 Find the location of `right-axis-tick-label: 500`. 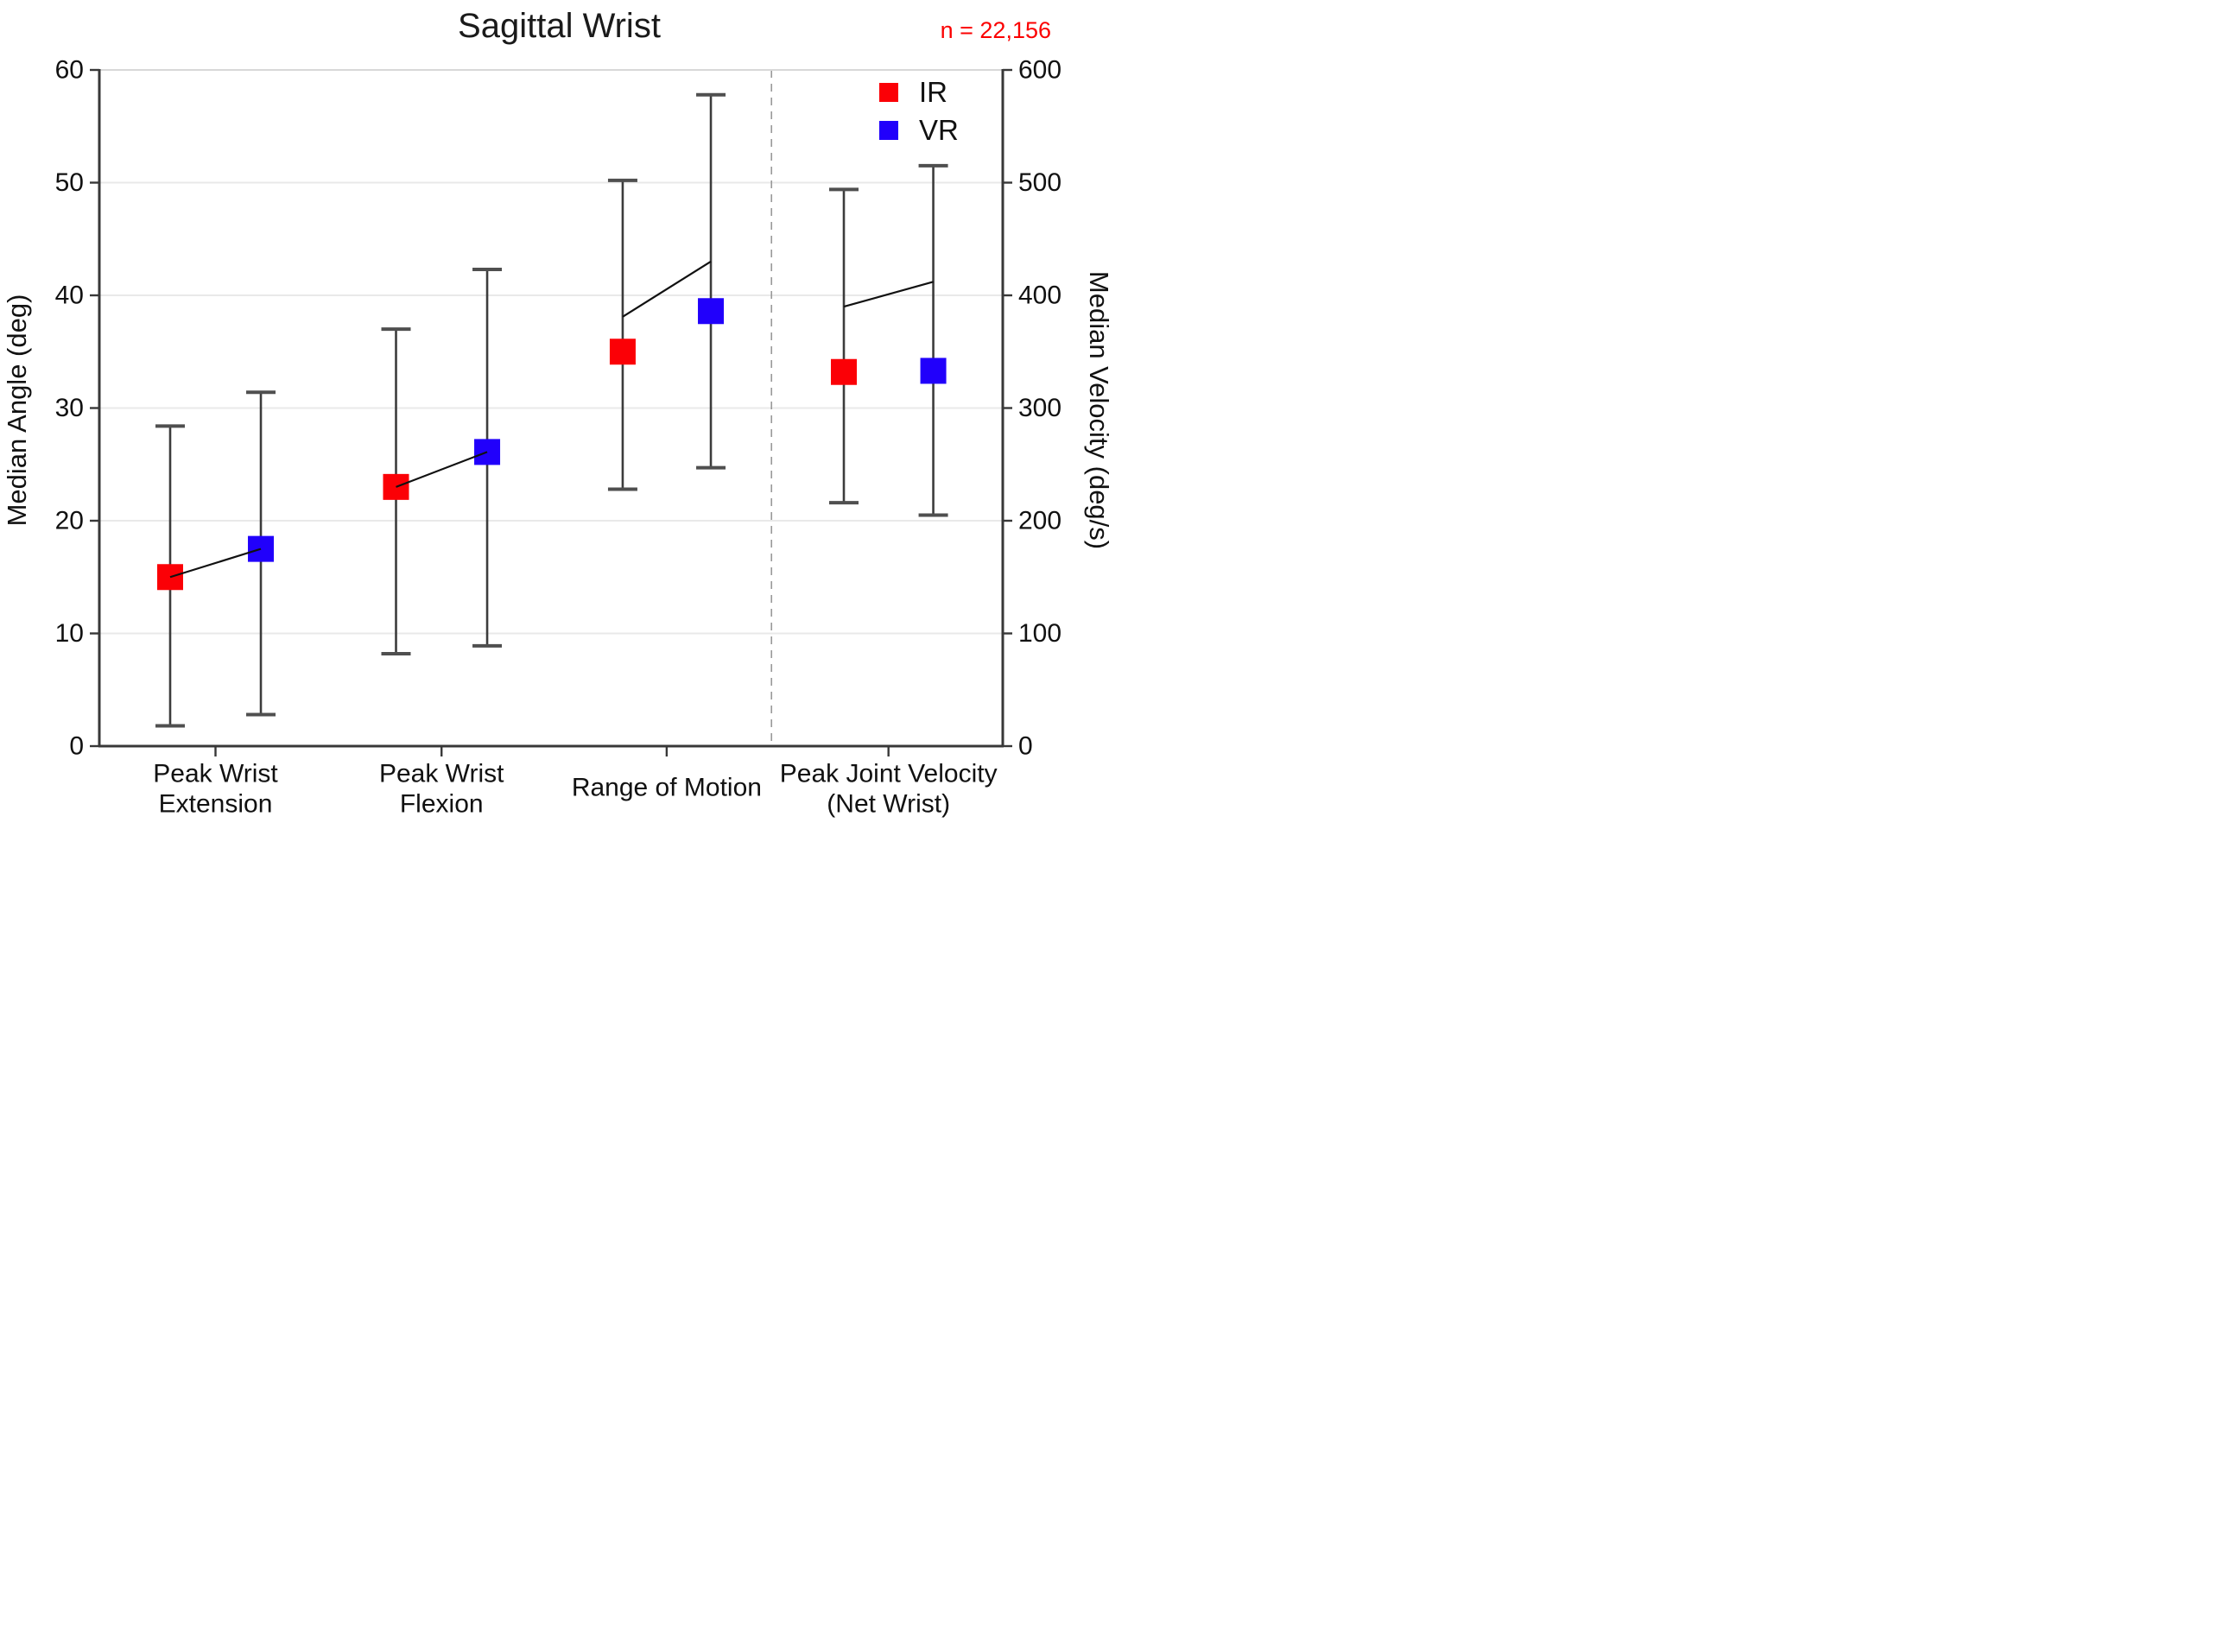

right-axis-tick-label: 500 is located at coordinates (1039, 182).